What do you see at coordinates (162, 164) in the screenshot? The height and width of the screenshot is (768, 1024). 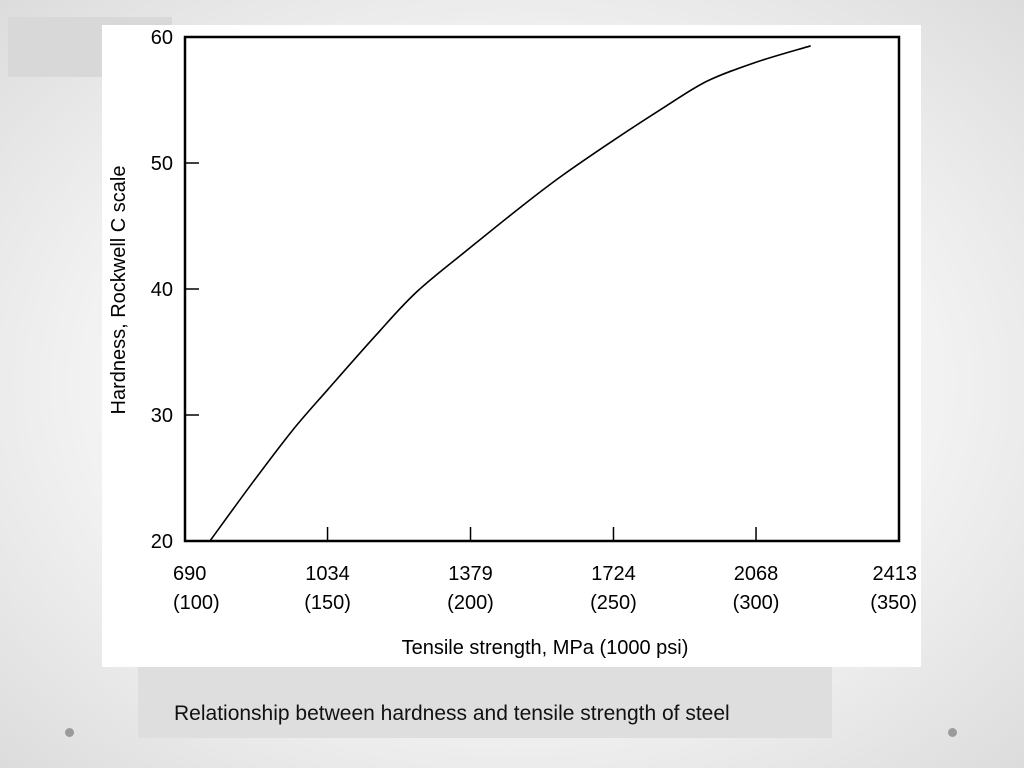 I see `y-tick-label: 50` at bounding box center [162, 164].